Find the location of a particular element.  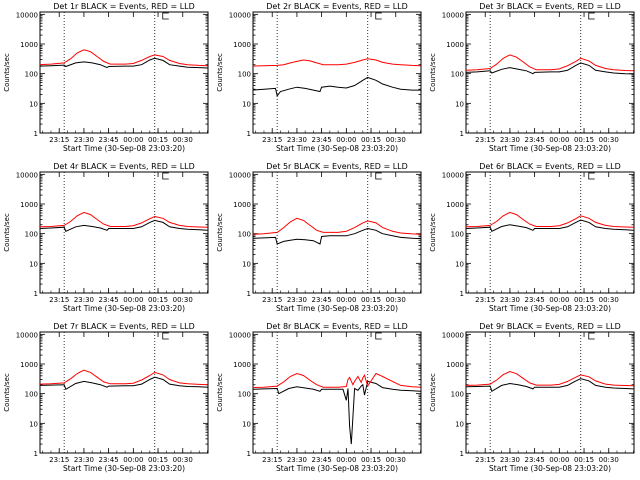

plot-title: Det 1r BLACK = Events, RED = LLD is located at coordinates (124, 6).